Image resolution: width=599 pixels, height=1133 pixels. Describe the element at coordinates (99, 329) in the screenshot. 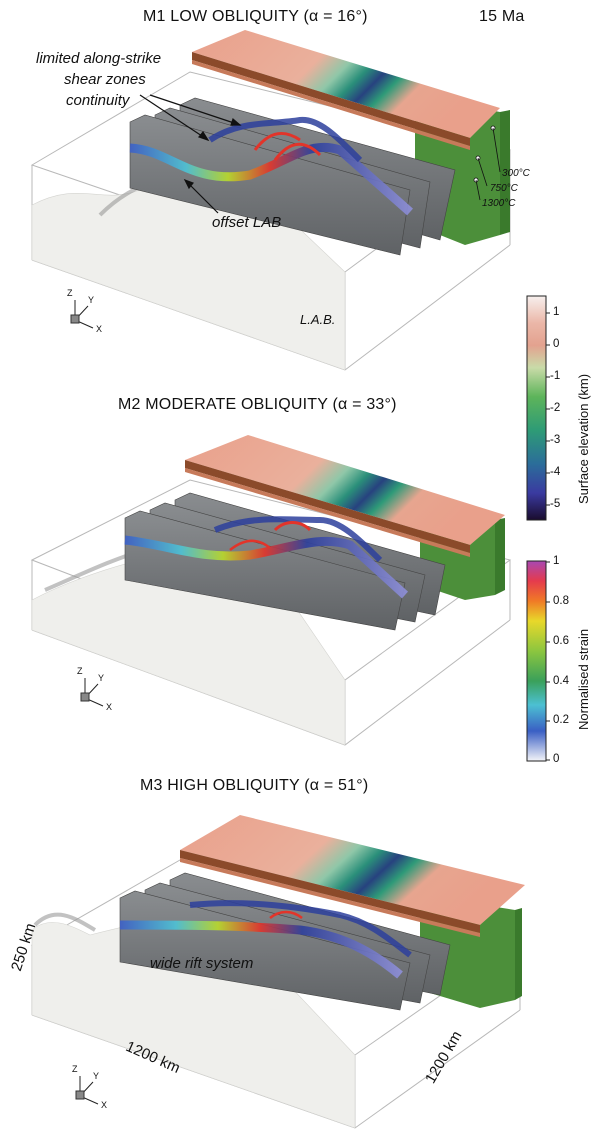

I see `panel-m1-axis-x: X` at that location.